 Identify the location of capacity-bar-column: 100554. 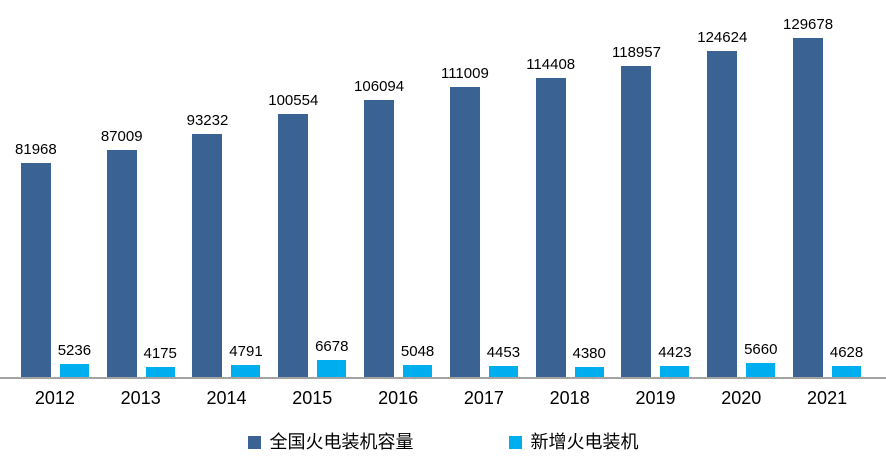
(293, 189).